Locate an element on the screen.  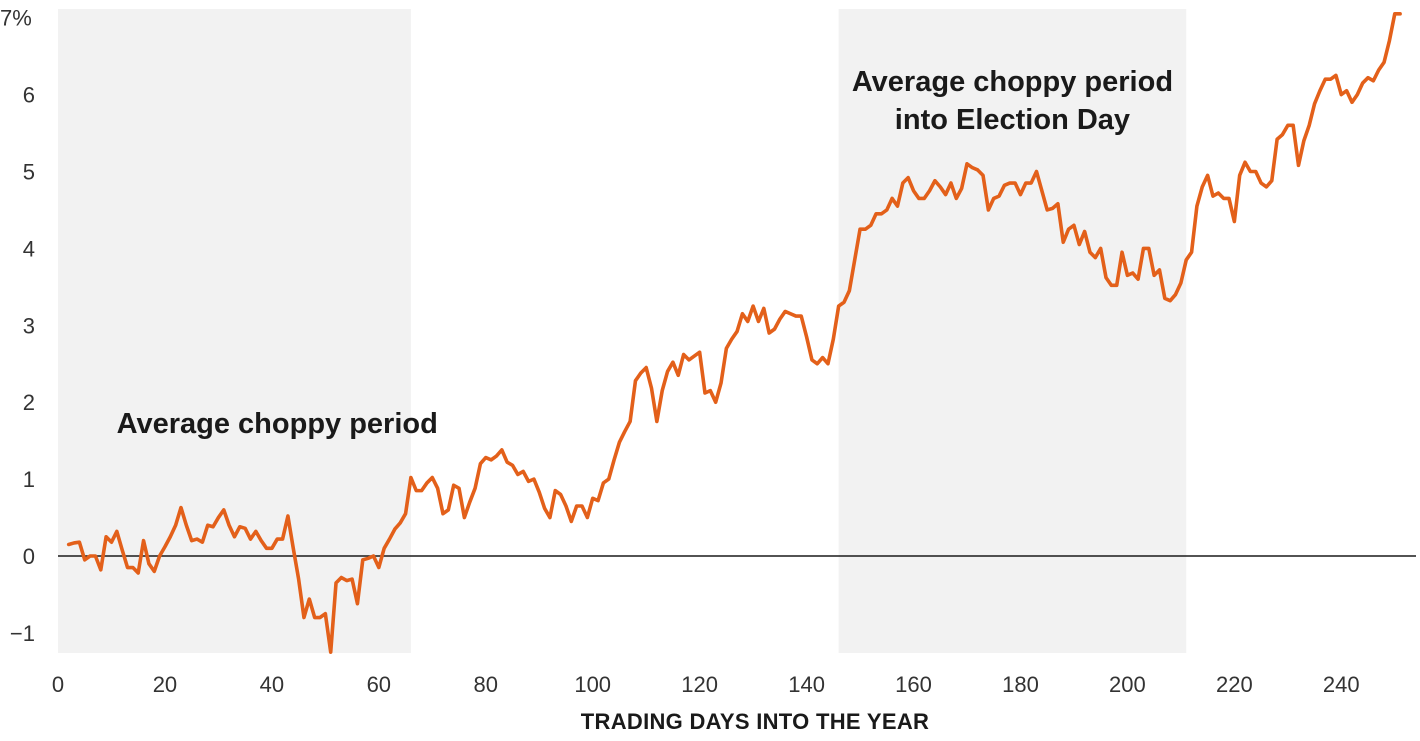
x-tick-label: 40 is located at coordinates (272, 684).